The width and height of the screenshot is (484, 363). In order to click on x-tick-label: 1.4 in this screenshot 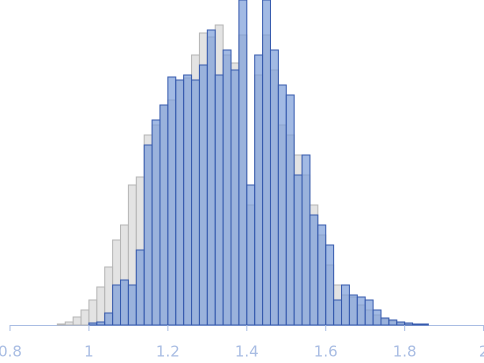, I will do `click(247, 352)`.